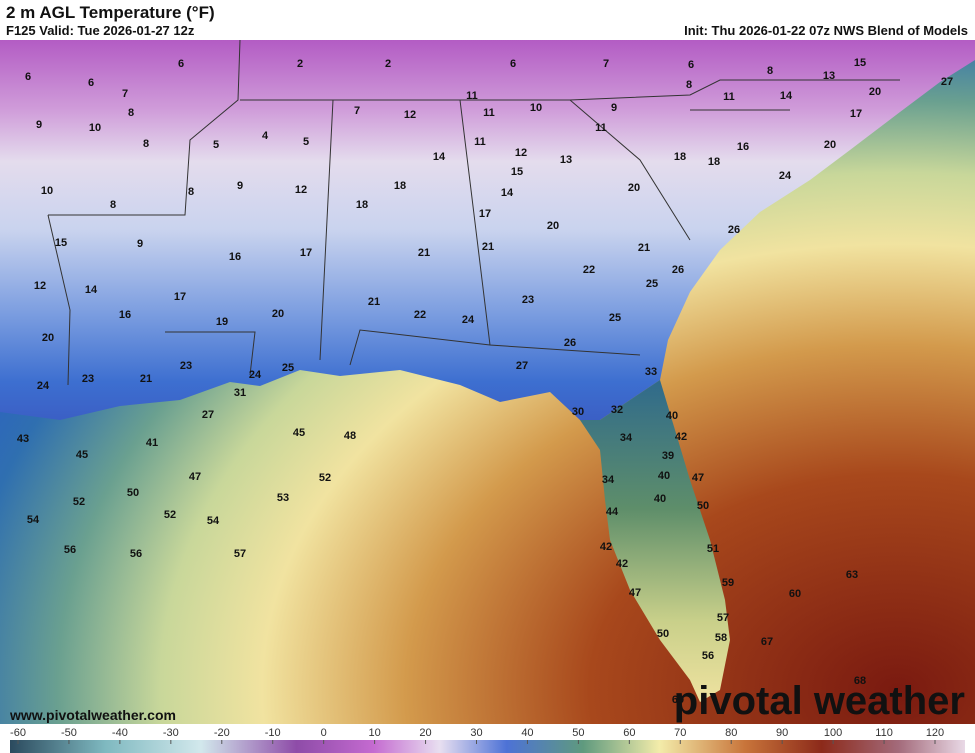 The image size is (975, 753). Describe the element at coordinates (283, 498) in the screenshot. I see `temperature-label: 53` at that location.